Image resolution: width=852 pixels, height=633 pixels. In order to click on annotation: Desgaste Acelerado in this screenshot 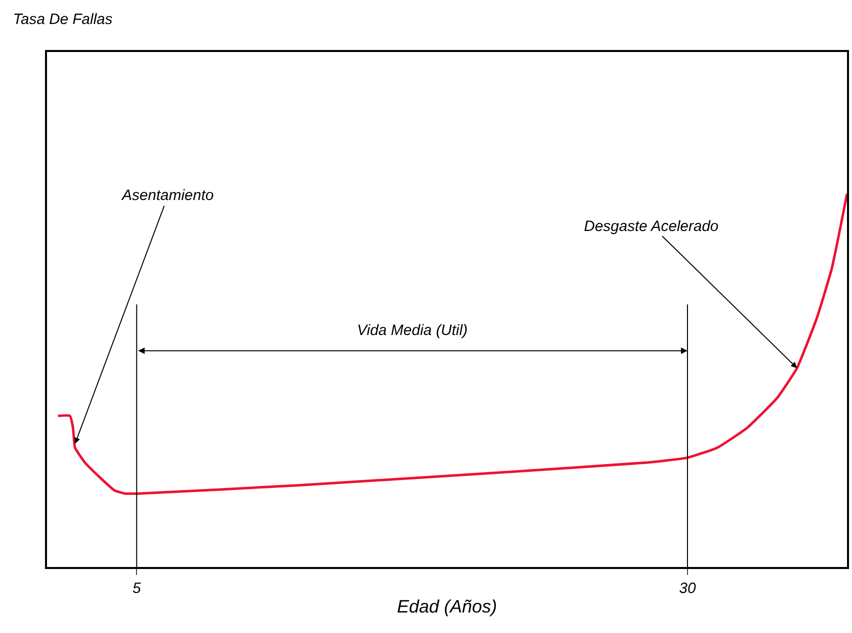, I will do `click(651, 226)`.